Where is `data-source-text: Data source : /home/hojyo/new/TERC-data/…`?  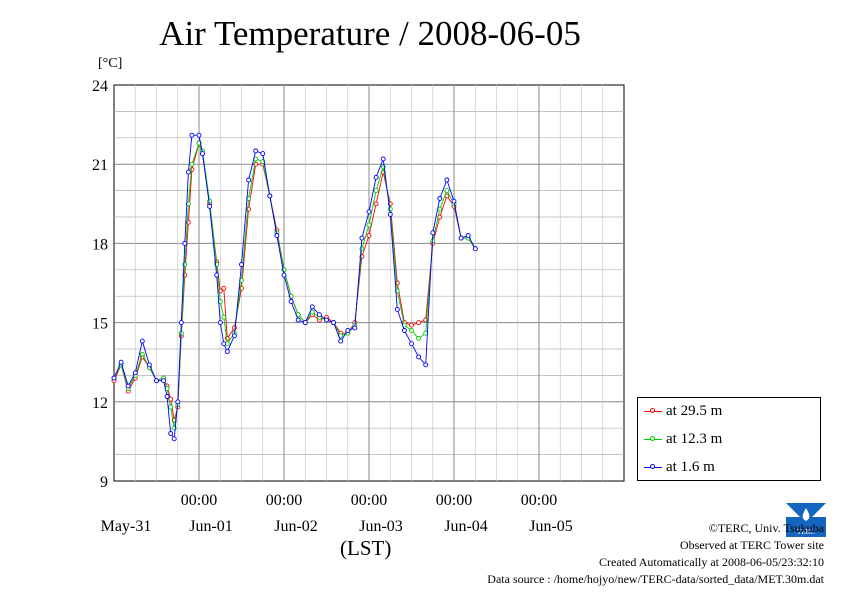
data-source-text: Data source : /home/hojyo/new/TERC-data/… is located at coordinates (655, 579).